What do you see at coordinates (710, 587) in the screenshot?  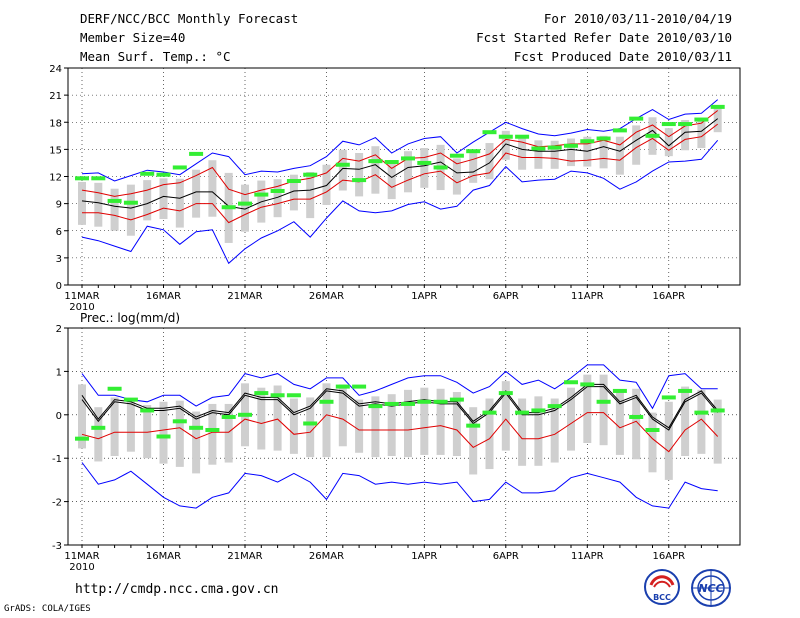 I see `ncc-logo: NCC` at bounding box center [710, 587].